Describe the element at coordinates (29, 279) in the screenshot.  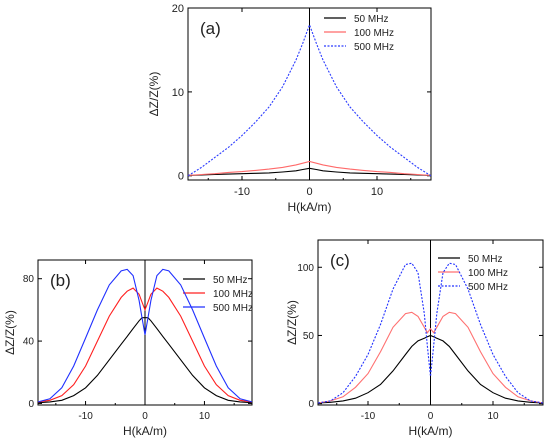
I see `y-tick-label: 80` at that location.